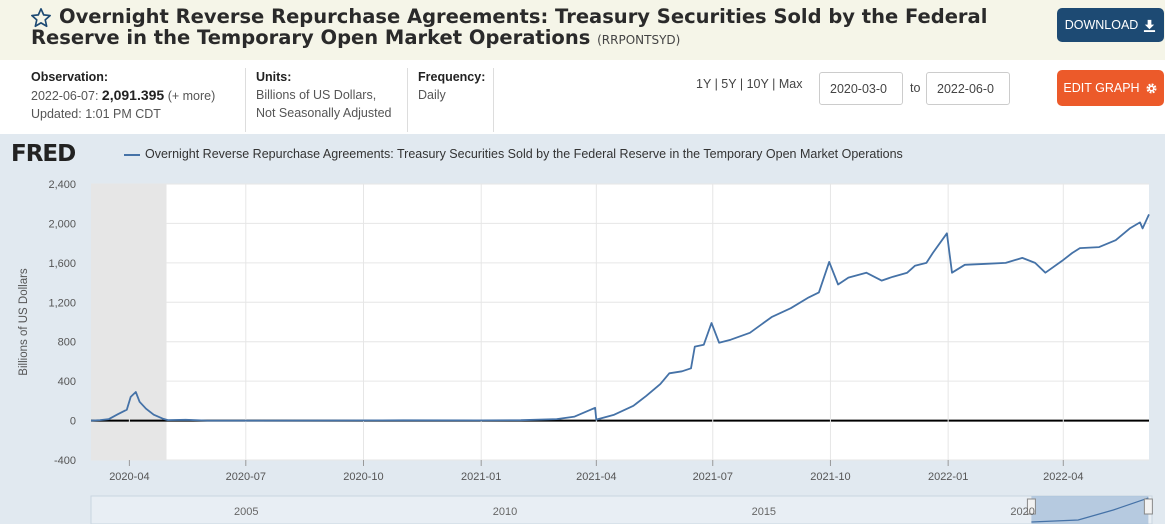 This screenshot has height=524, width=1165. I want to click on download-button: DOWNLOAD, so click(1110, 25).